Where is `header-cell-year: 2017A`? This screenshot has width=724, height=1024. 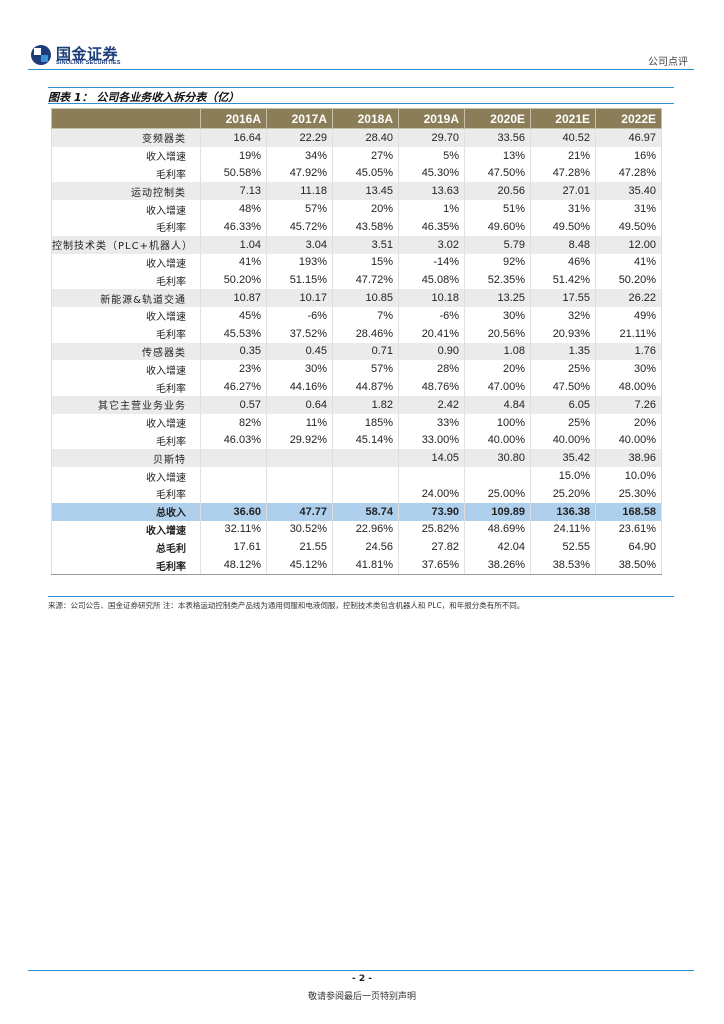
header-cell-year: 2017A is located at coordinates (299, 118).